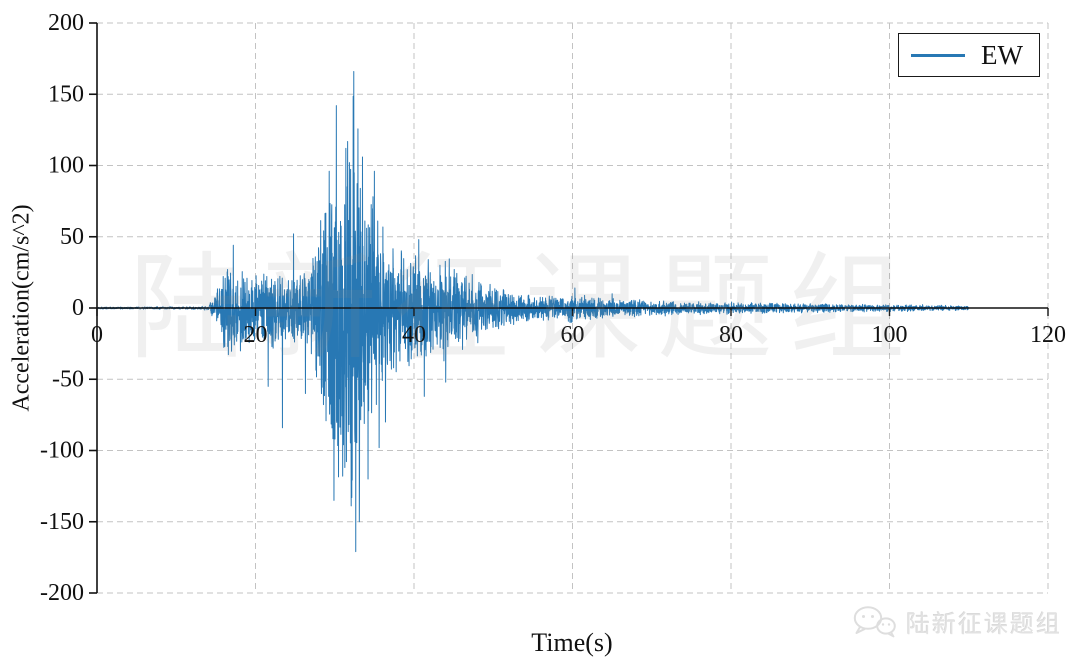  I want to click on legend-label: EW, so click(1002, 54).